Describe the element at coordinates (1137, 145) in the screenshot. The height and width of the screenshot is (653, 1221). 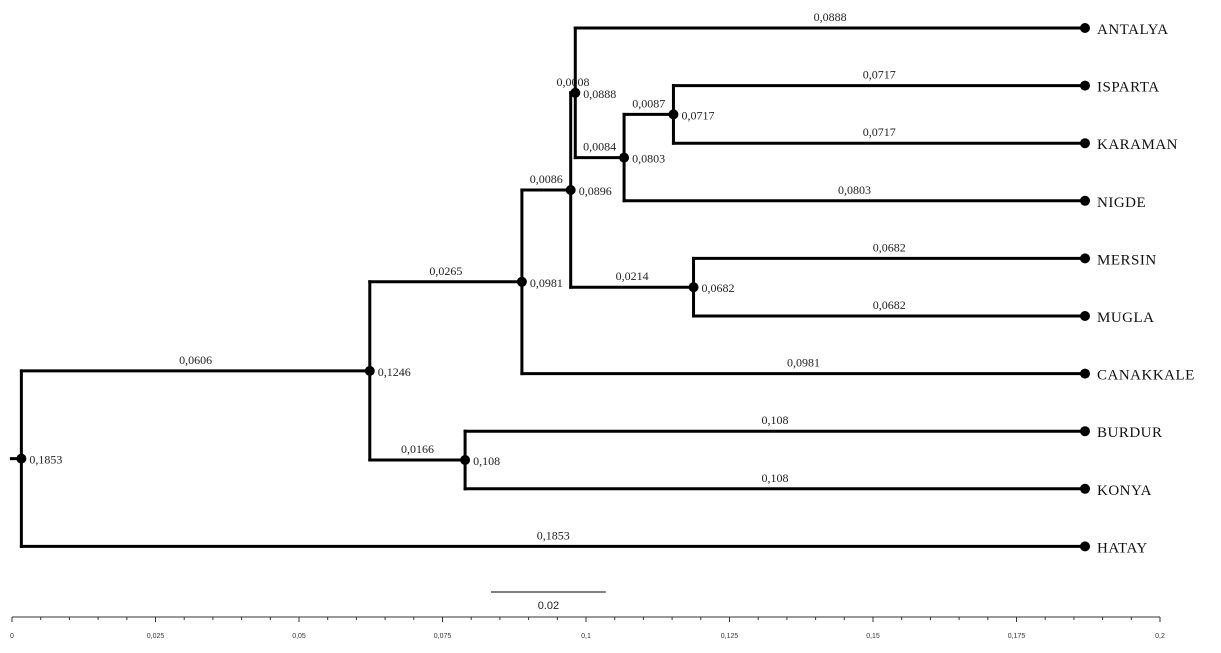
I see `leaf-label-karaman: KARAMAN` at that location.